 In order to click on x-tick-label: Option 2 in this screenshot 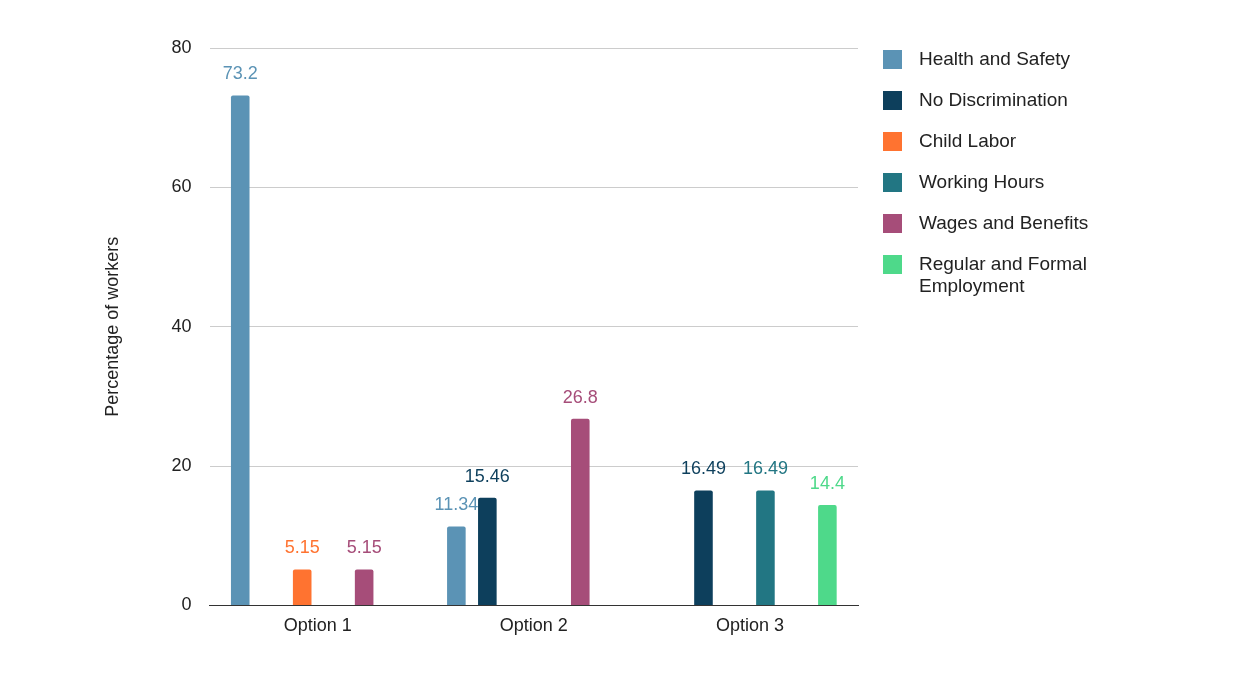, I will do `click(533, 625)`.